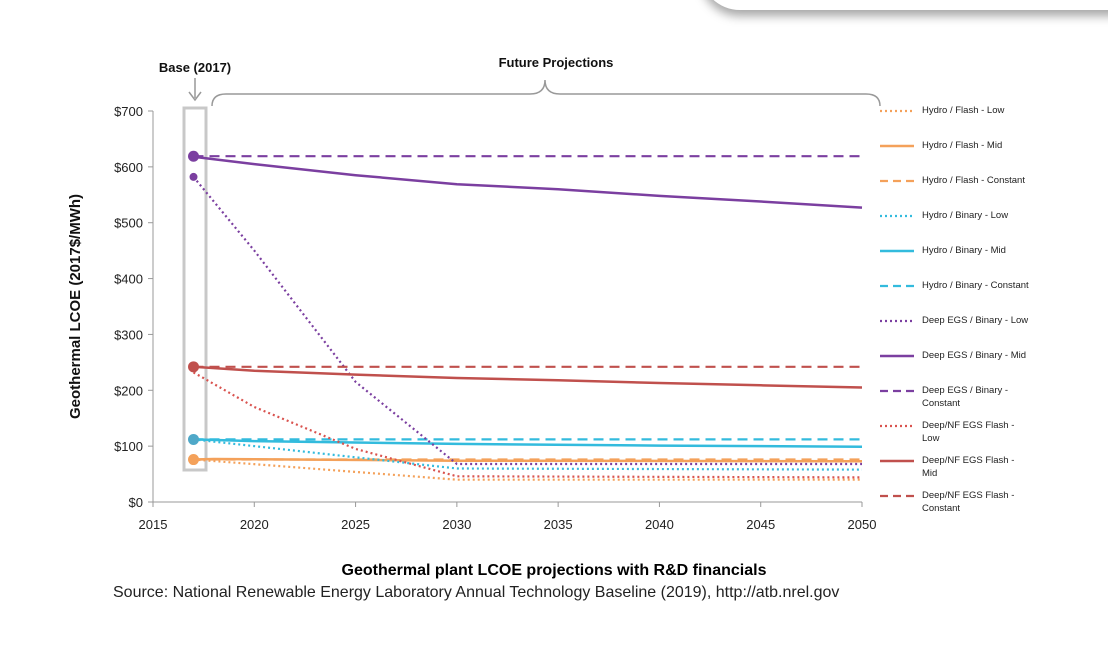 This screenshot has height=672, width=1108. Describe the element at coordinates (195, 96) in the screenshot. I see `base-arrow-head` at that location.